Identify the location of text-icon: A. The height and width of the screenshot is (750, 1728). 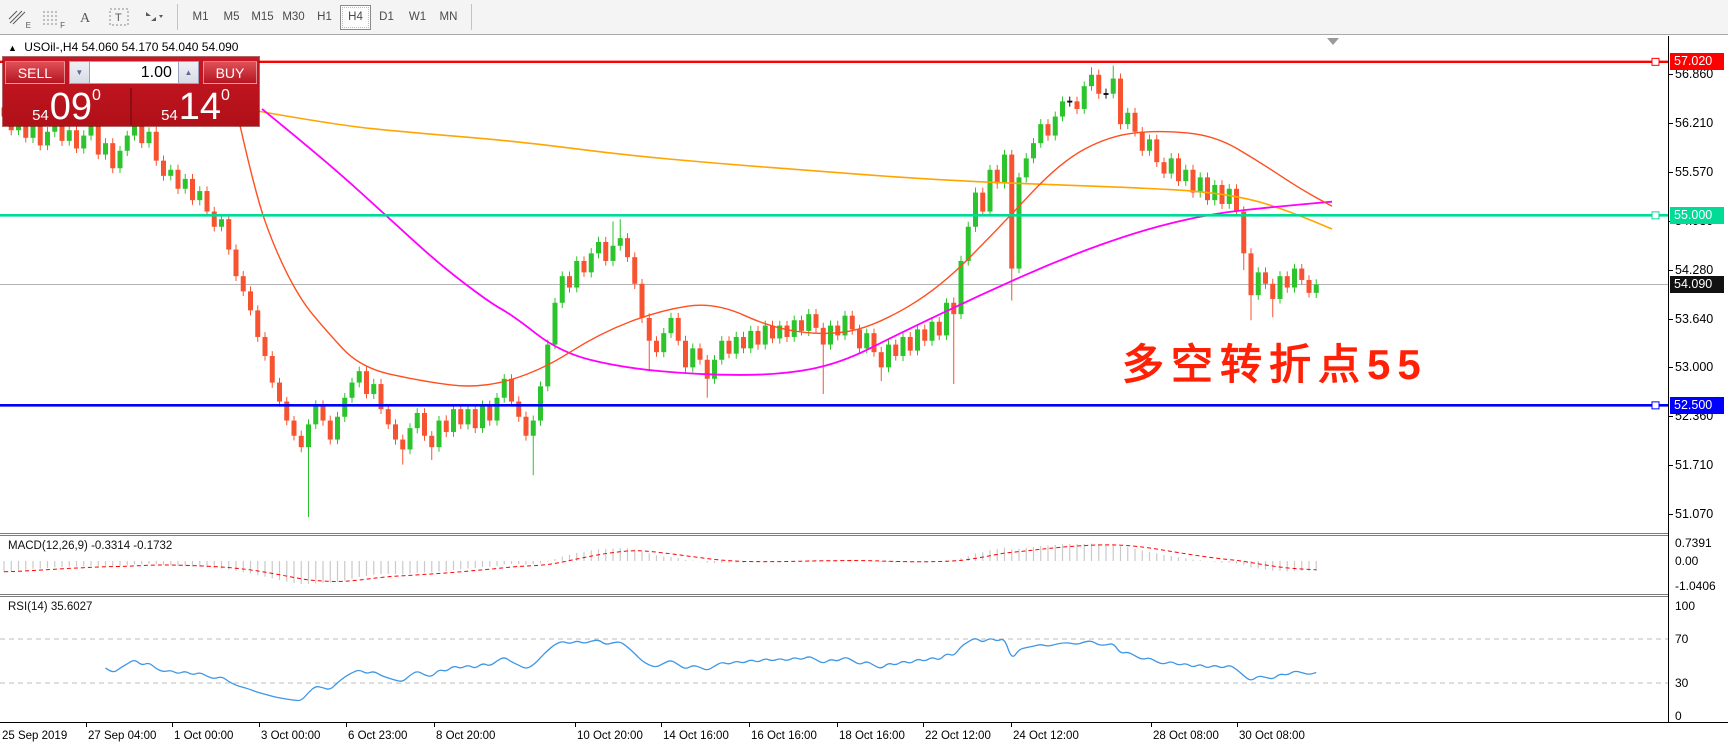
(85, 17).